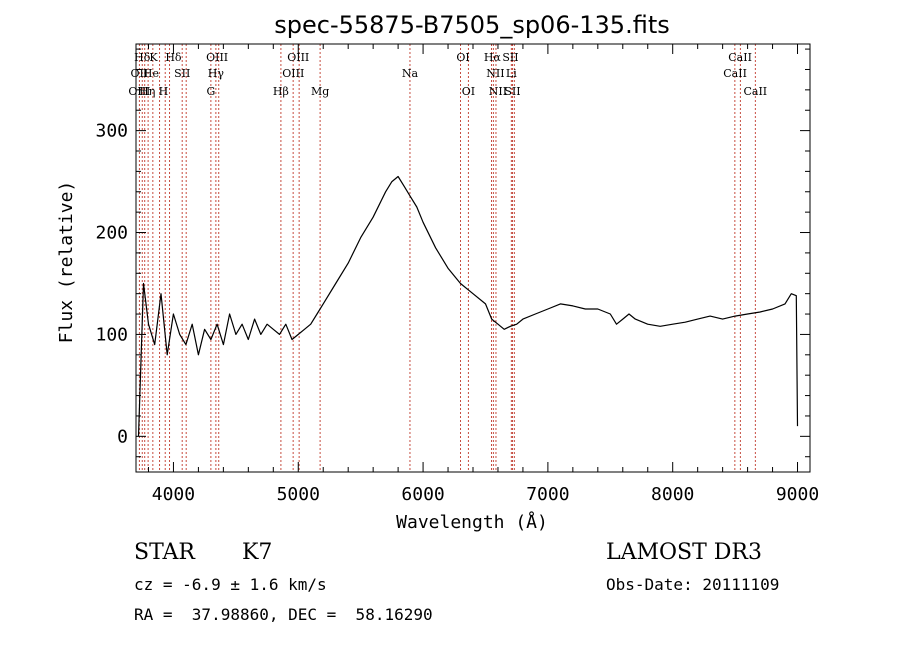 Image resolution: width=900 pixels, height=649 pixels. Describe the element at coordinates (122, 436) in the screenshot. I see `y-tick-label: 0` at that location.